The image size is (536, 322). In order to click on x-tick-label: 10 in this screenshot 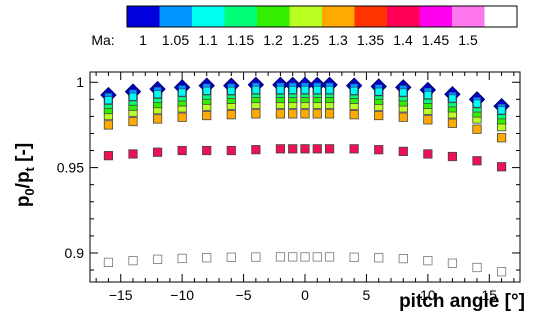, I will do `click(428, 295)`.